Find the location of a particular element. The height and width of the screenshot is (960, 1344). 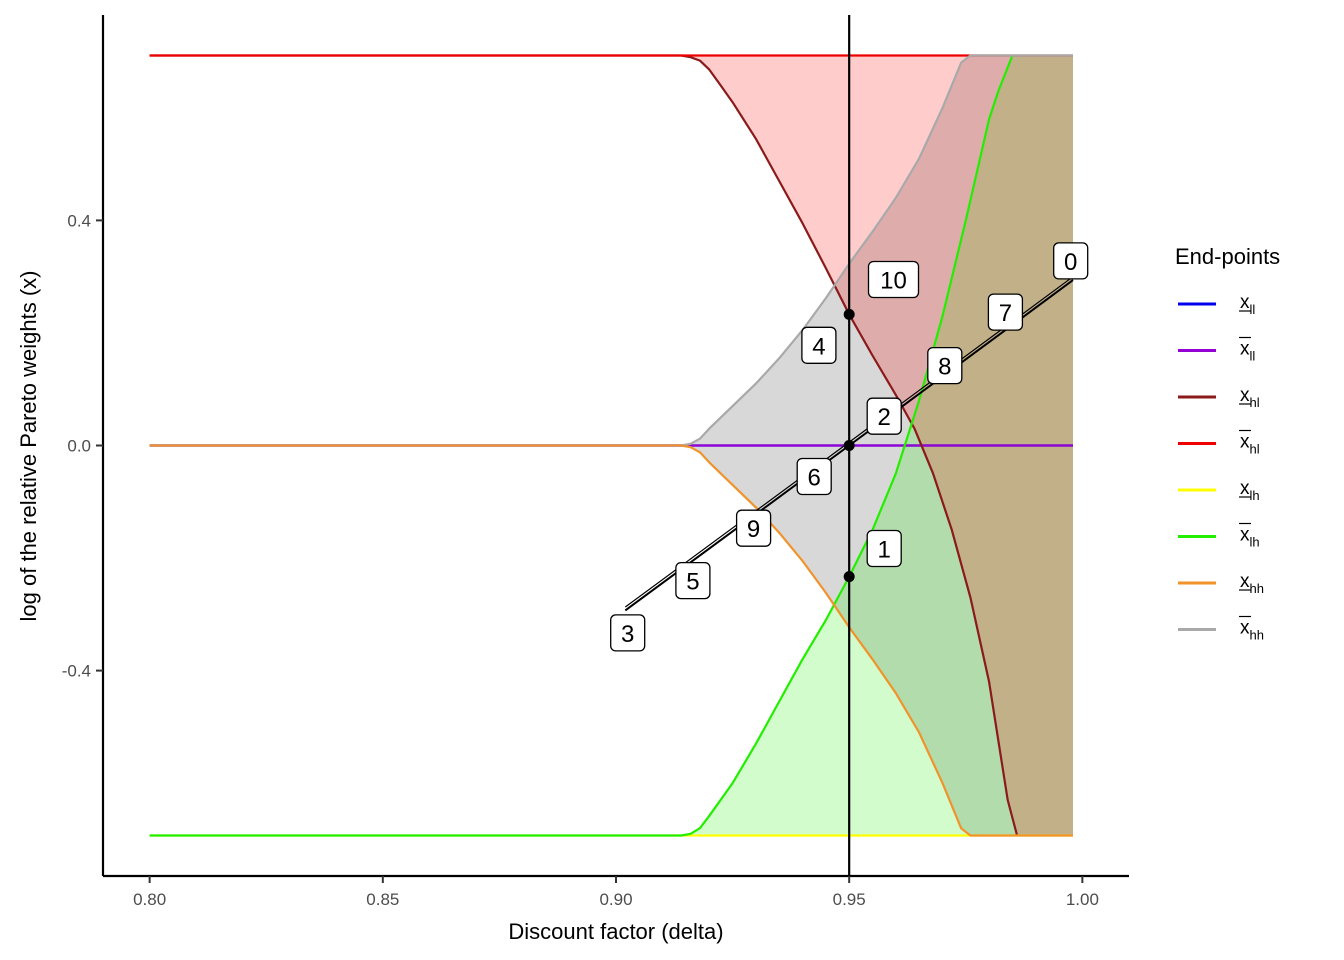

annotation-10: 10 is located at coordinates (893, 279).